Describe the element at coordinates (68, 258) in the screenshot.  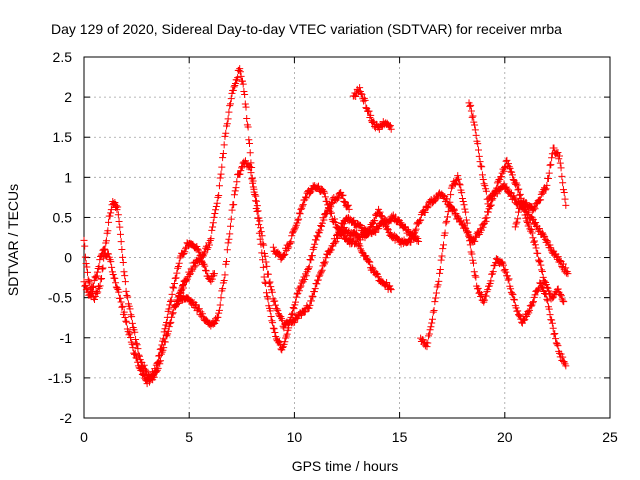
I see `y-tick-label: 0` at that location.